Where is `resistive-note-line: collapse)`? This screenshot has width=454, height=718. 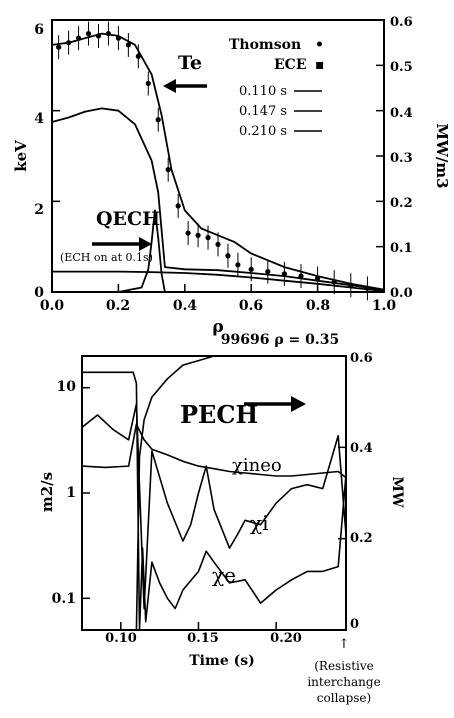
resistive-note-line: collapse) is located at coordinates (344, 698).